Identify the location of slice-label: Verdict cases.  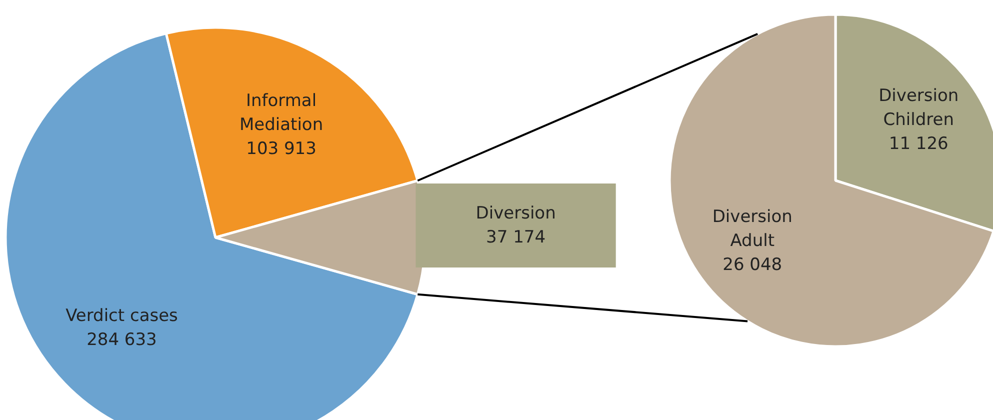
(122, 316).